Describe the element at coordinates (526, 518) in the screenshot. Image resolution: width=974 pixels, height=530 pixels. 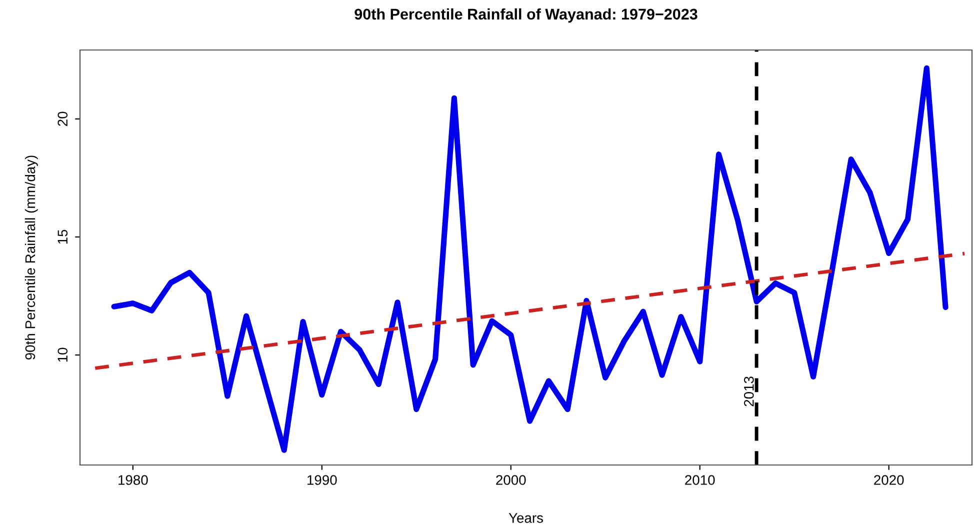
I see `x-axis-title: Years` at that location.